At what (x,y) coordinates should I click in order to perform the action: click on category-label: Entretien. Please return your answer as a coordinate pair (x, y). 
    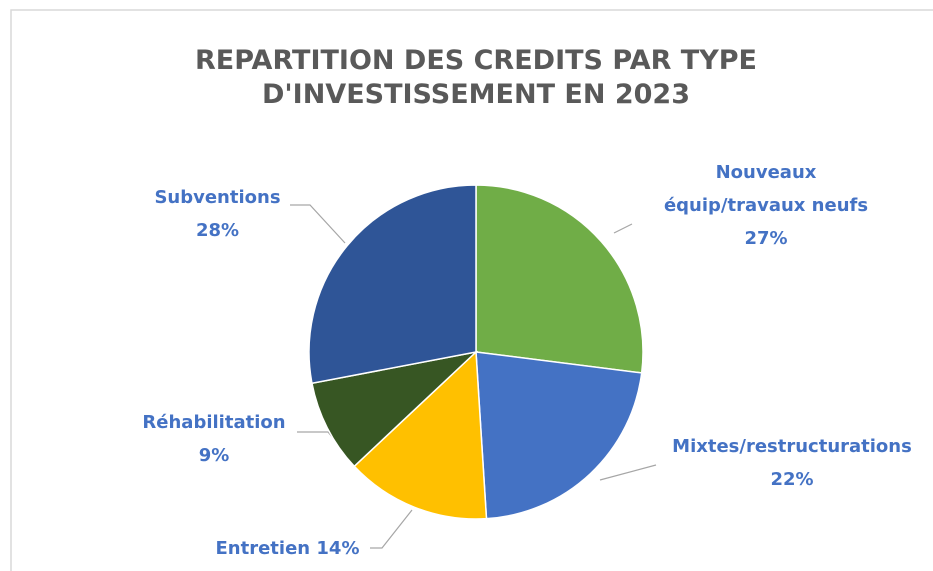
    Looking at the image, I should click on (263, 548).